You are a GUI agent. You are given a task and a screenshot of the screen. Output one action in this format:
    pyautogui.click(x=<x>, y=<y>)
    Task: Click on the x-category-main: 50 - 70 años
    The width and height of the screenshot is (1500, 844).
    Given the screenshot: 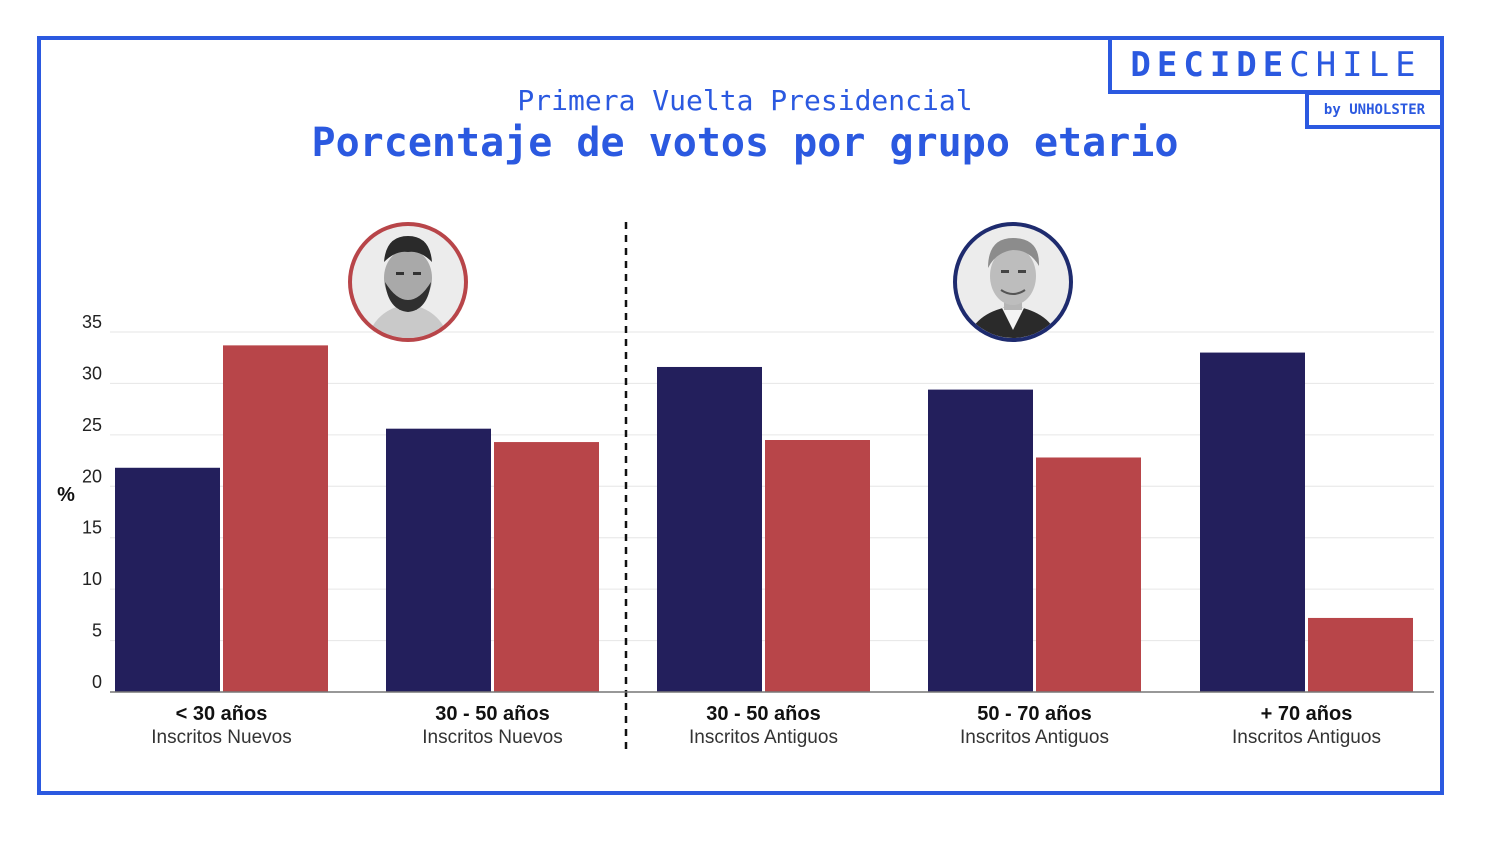 What is the action you would take?
    pyautogui.click(x=1034, y=714)
    